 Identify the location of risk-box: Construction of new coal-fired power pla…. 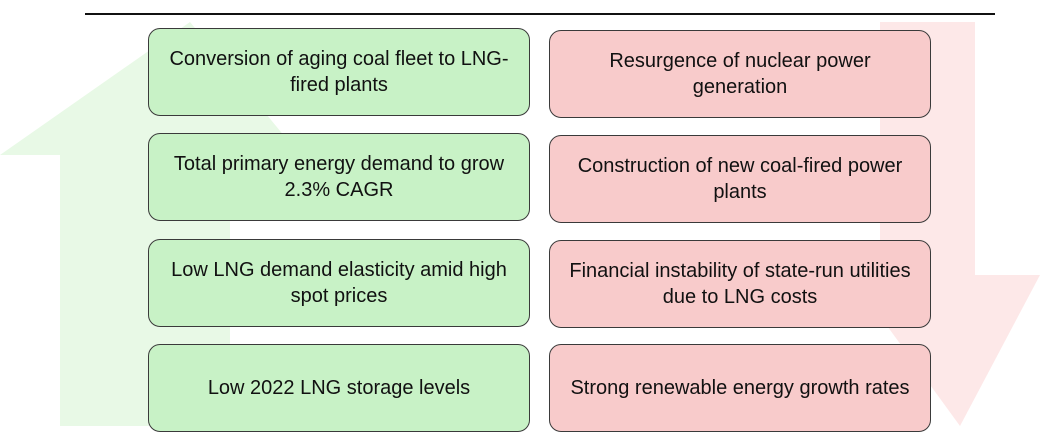
(740, 179).